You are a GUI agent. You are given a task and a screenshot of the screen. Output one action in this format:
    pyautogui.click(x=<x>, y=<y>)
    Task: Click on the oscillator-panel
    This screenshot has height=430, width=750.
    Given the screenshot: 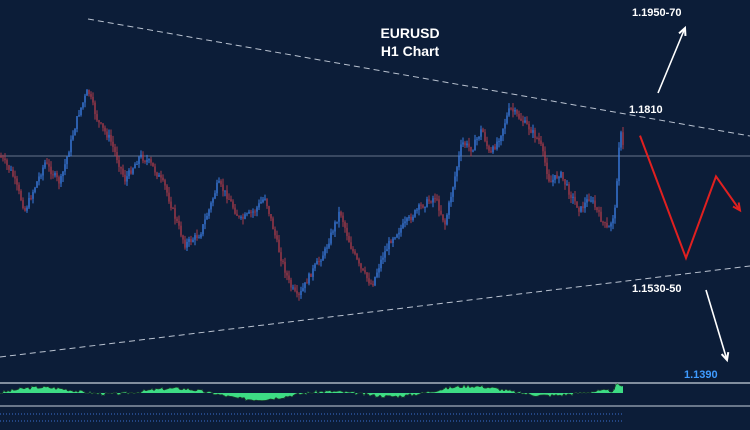 What is the action you would take?
    pyautogui.click(x=311, y=402)
    